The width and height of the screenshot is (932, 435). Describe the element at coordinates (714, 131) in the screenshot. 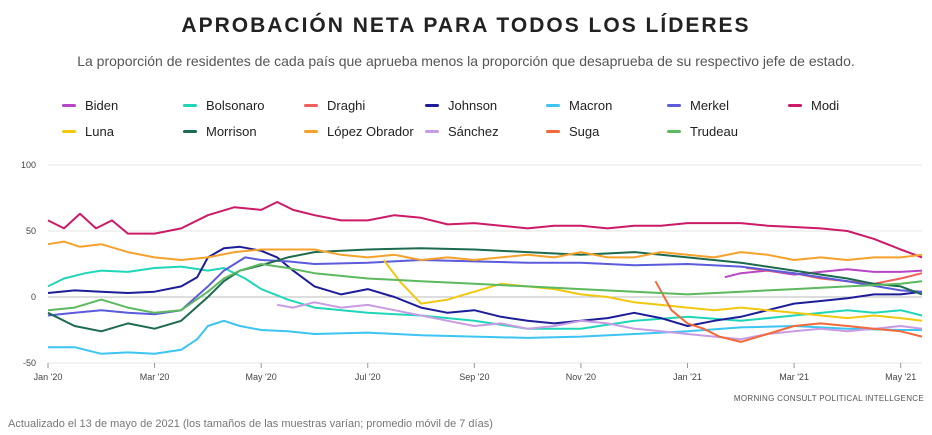

I see `legend-label: Trudeau` at that location.